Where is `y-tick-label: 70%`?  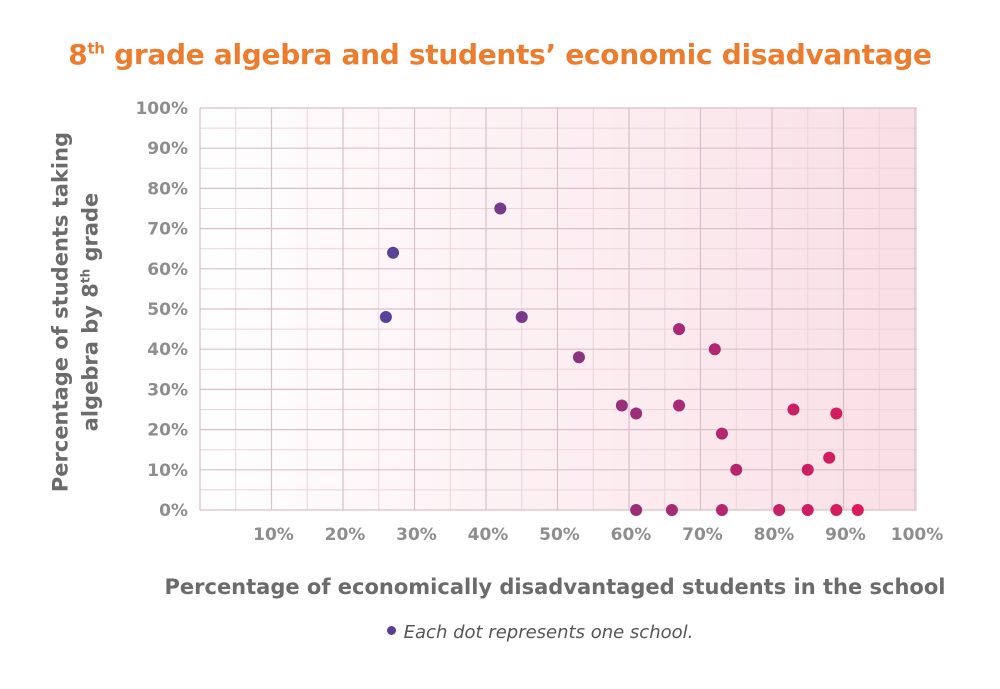
y-tick-label: 70% is located at coordinates (167, 230).